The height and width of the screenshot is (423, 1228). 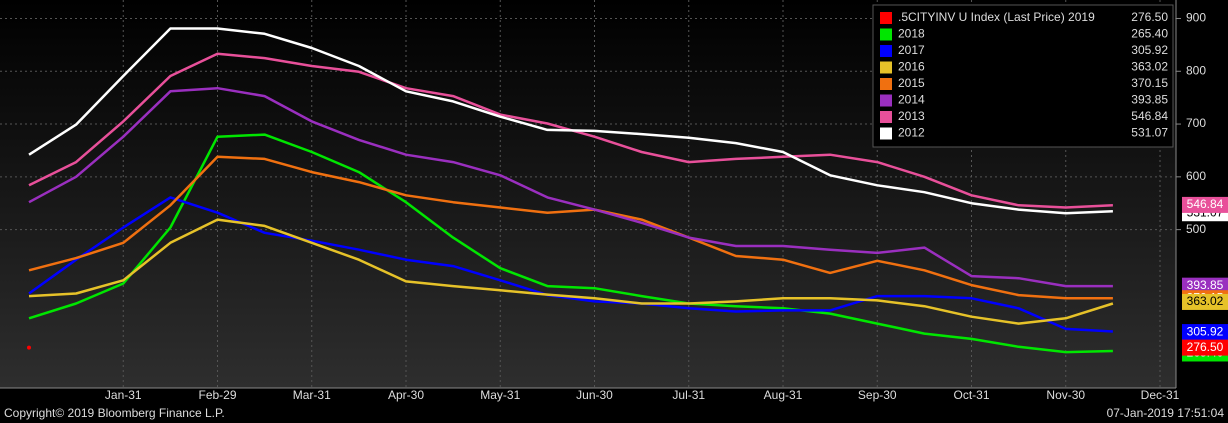 I want to click on legend-value: 531.07, so click(x=1149, y=133).